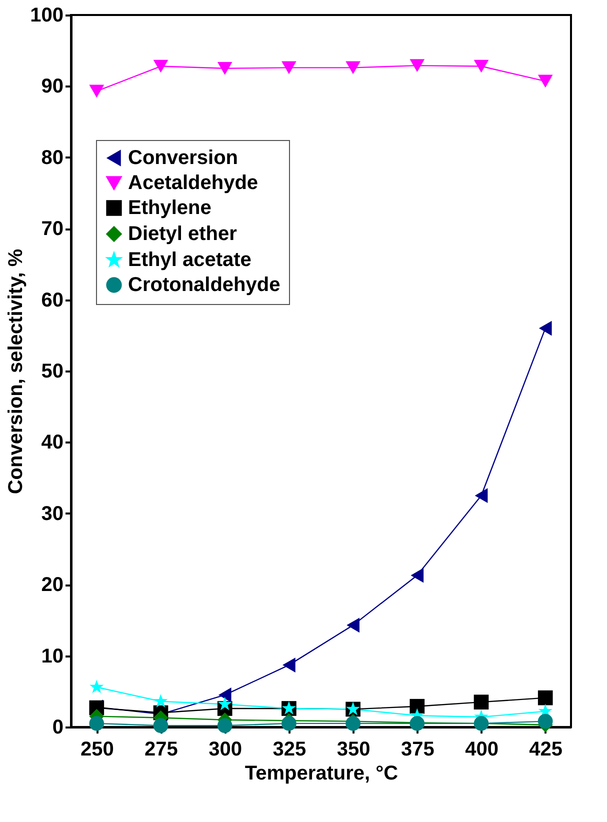 The height and width of the screenshot is (822, 607). What do you see at coordinates (546, 749) in the screenshot?
I see `x-tick-label: 425` at bounding box center [546, 749].